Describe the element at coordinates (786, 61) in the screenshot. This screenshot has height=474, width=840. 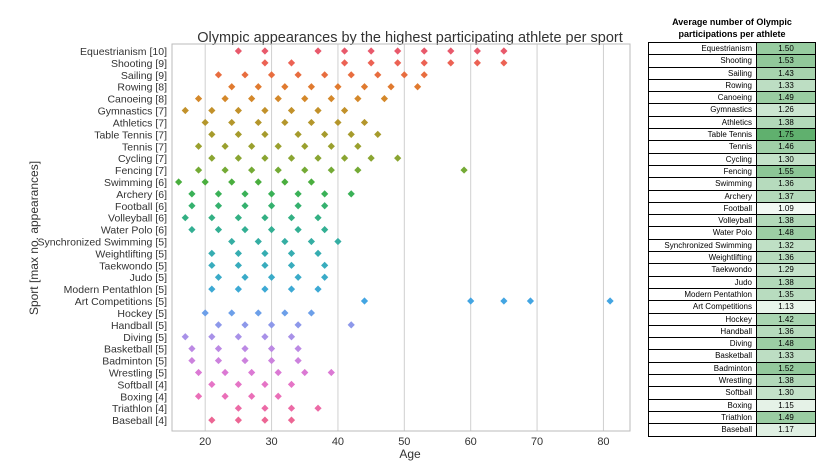
I see `table-cell-value: 1.53` at that location.